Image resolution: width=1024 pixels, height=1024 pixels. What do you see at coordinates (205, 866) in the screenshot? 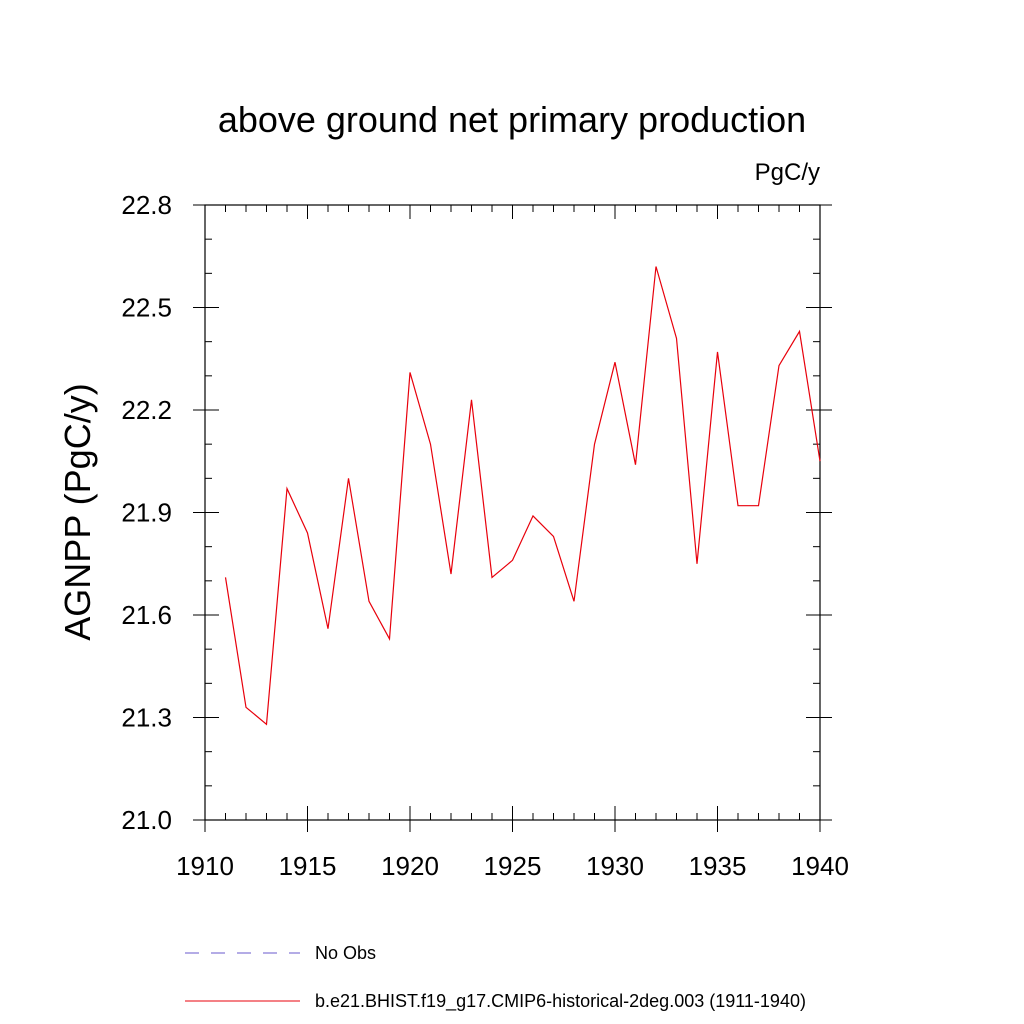
I see `x-tick-label: 1910` at bounding box center [205, 866].